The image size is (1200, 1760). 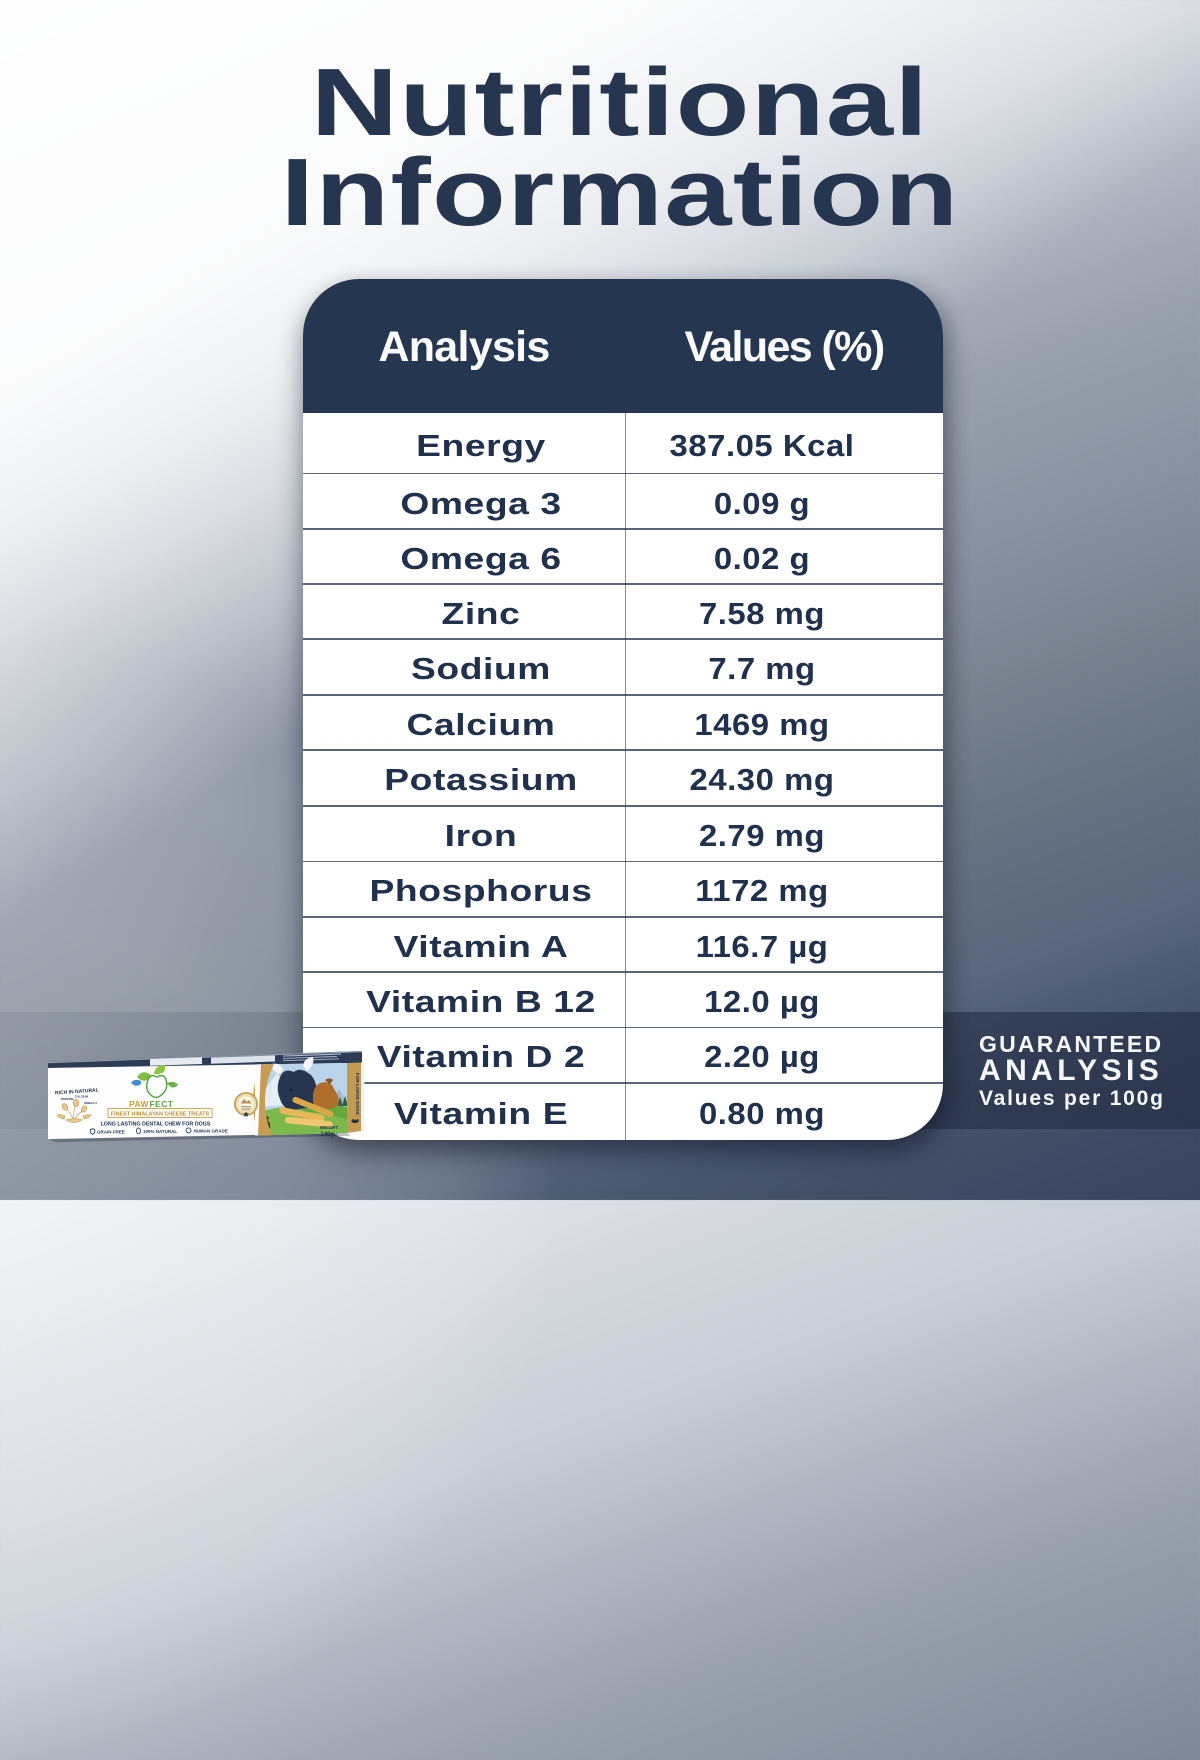 I want to click on svg-text: GRAIN FREE, so click(x=111, y=1131).